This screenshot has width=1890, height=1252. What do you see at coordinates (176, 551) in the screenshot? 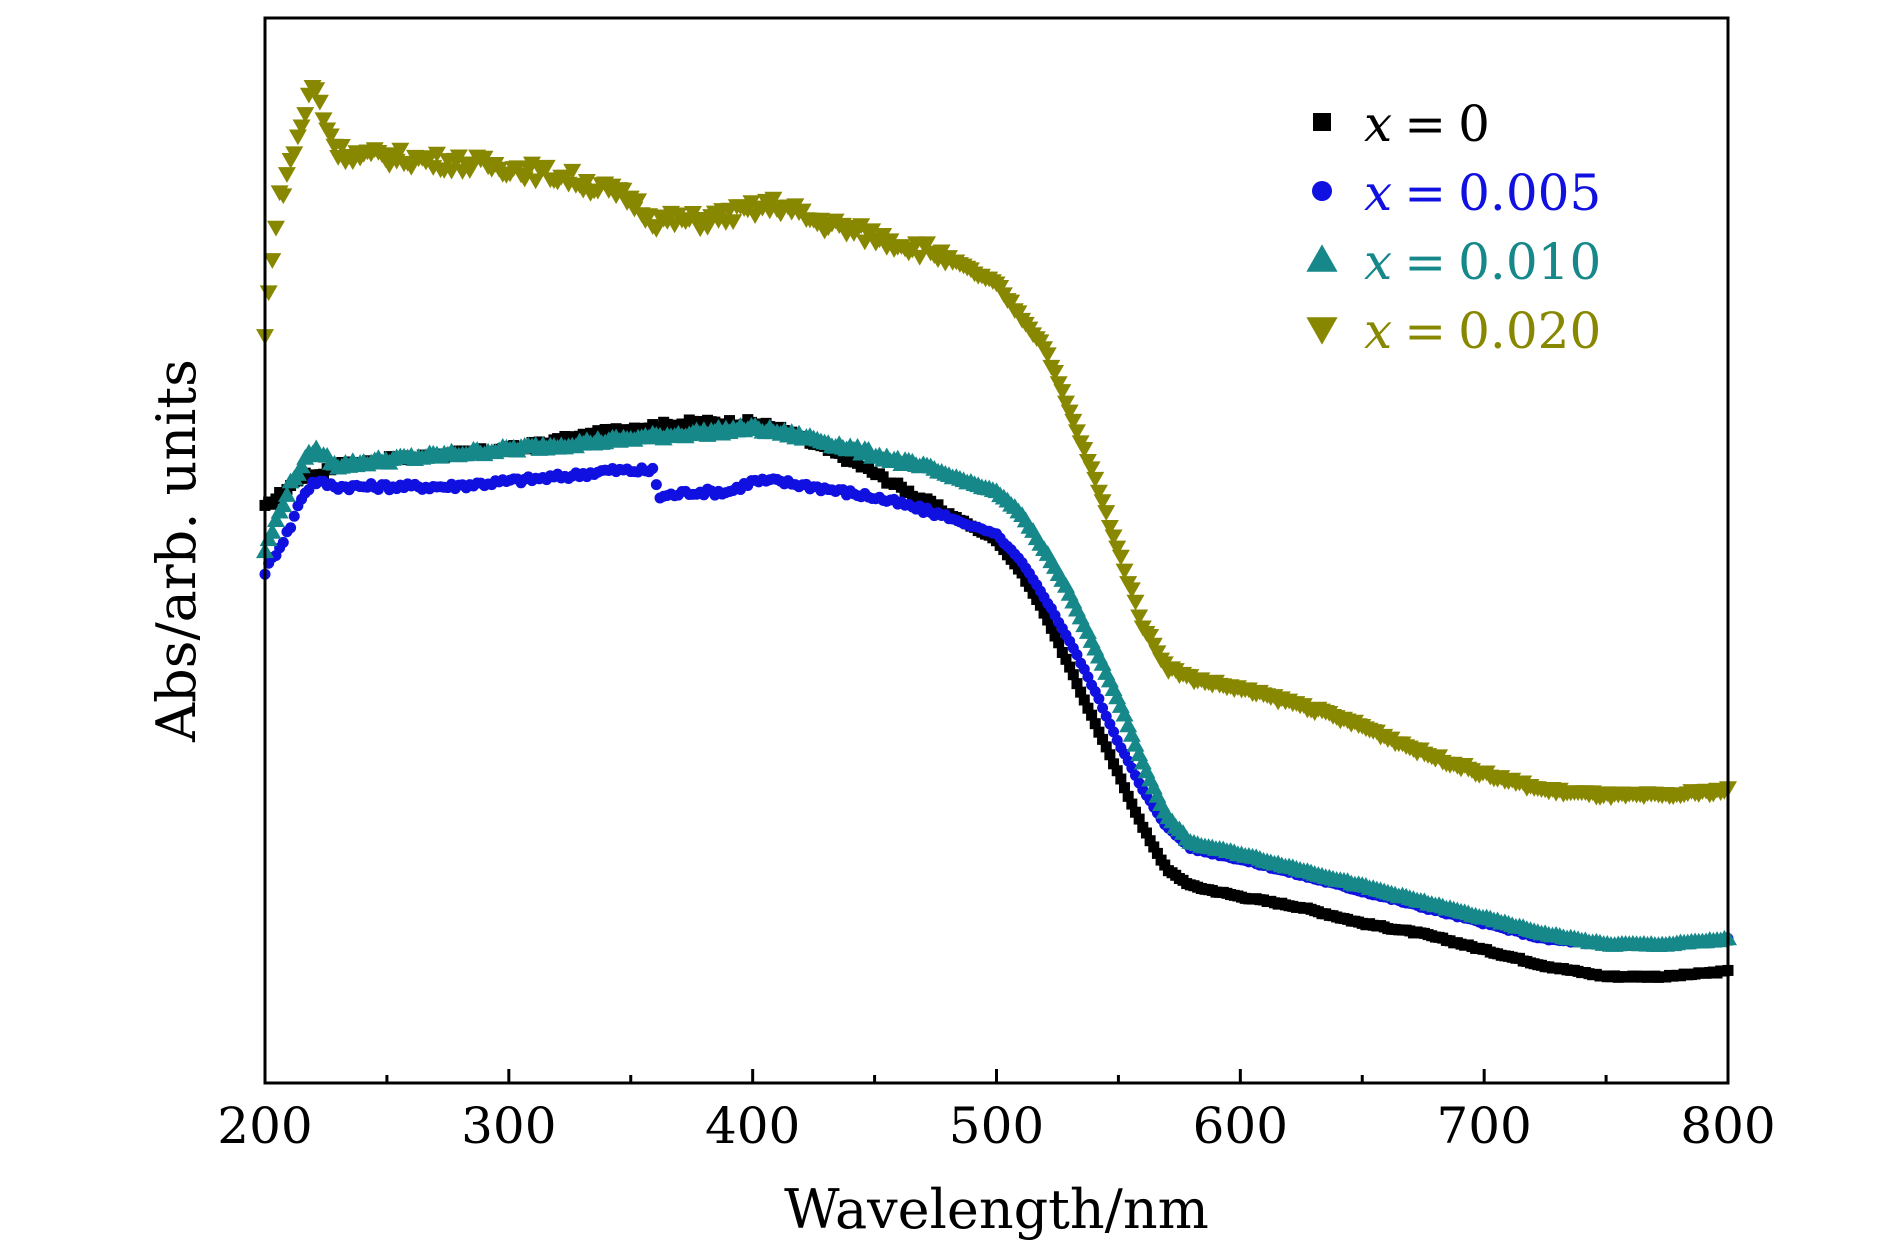
I see `y-axis-label: Abs/arb. units` at bounding box center [176, 551].